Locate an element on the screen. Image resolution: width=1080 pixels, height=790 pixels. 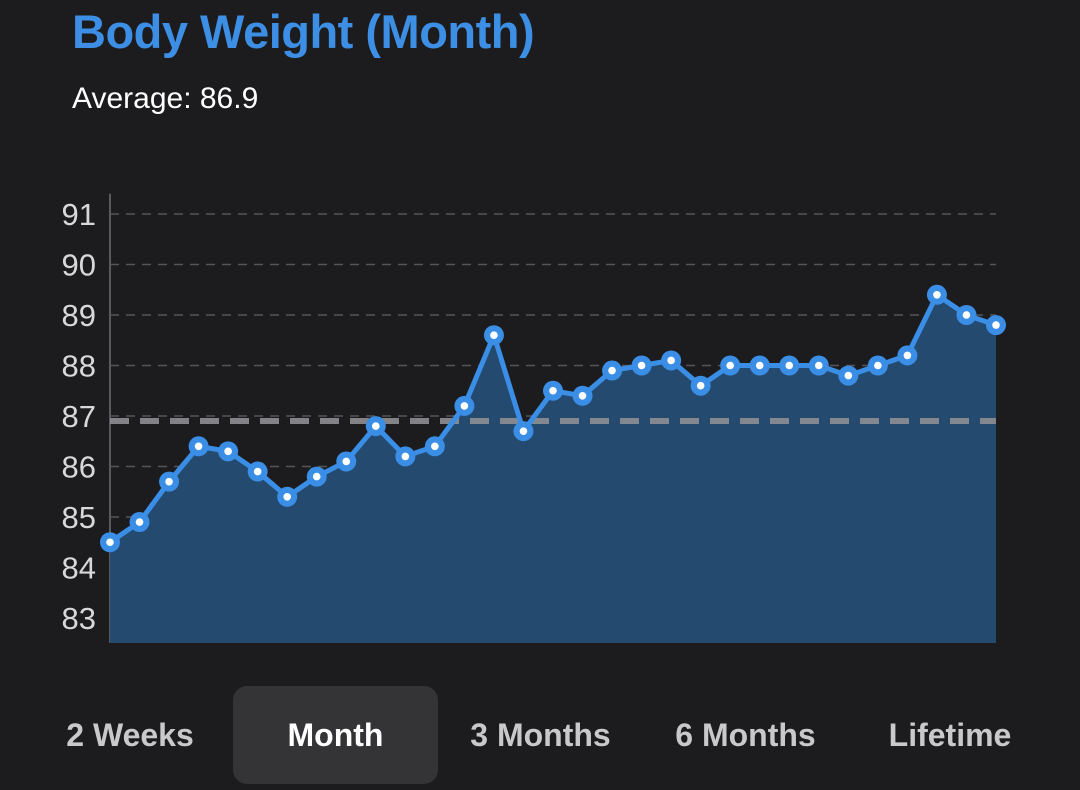
y-tick-label: 85 is located at coordinates (79, 517).